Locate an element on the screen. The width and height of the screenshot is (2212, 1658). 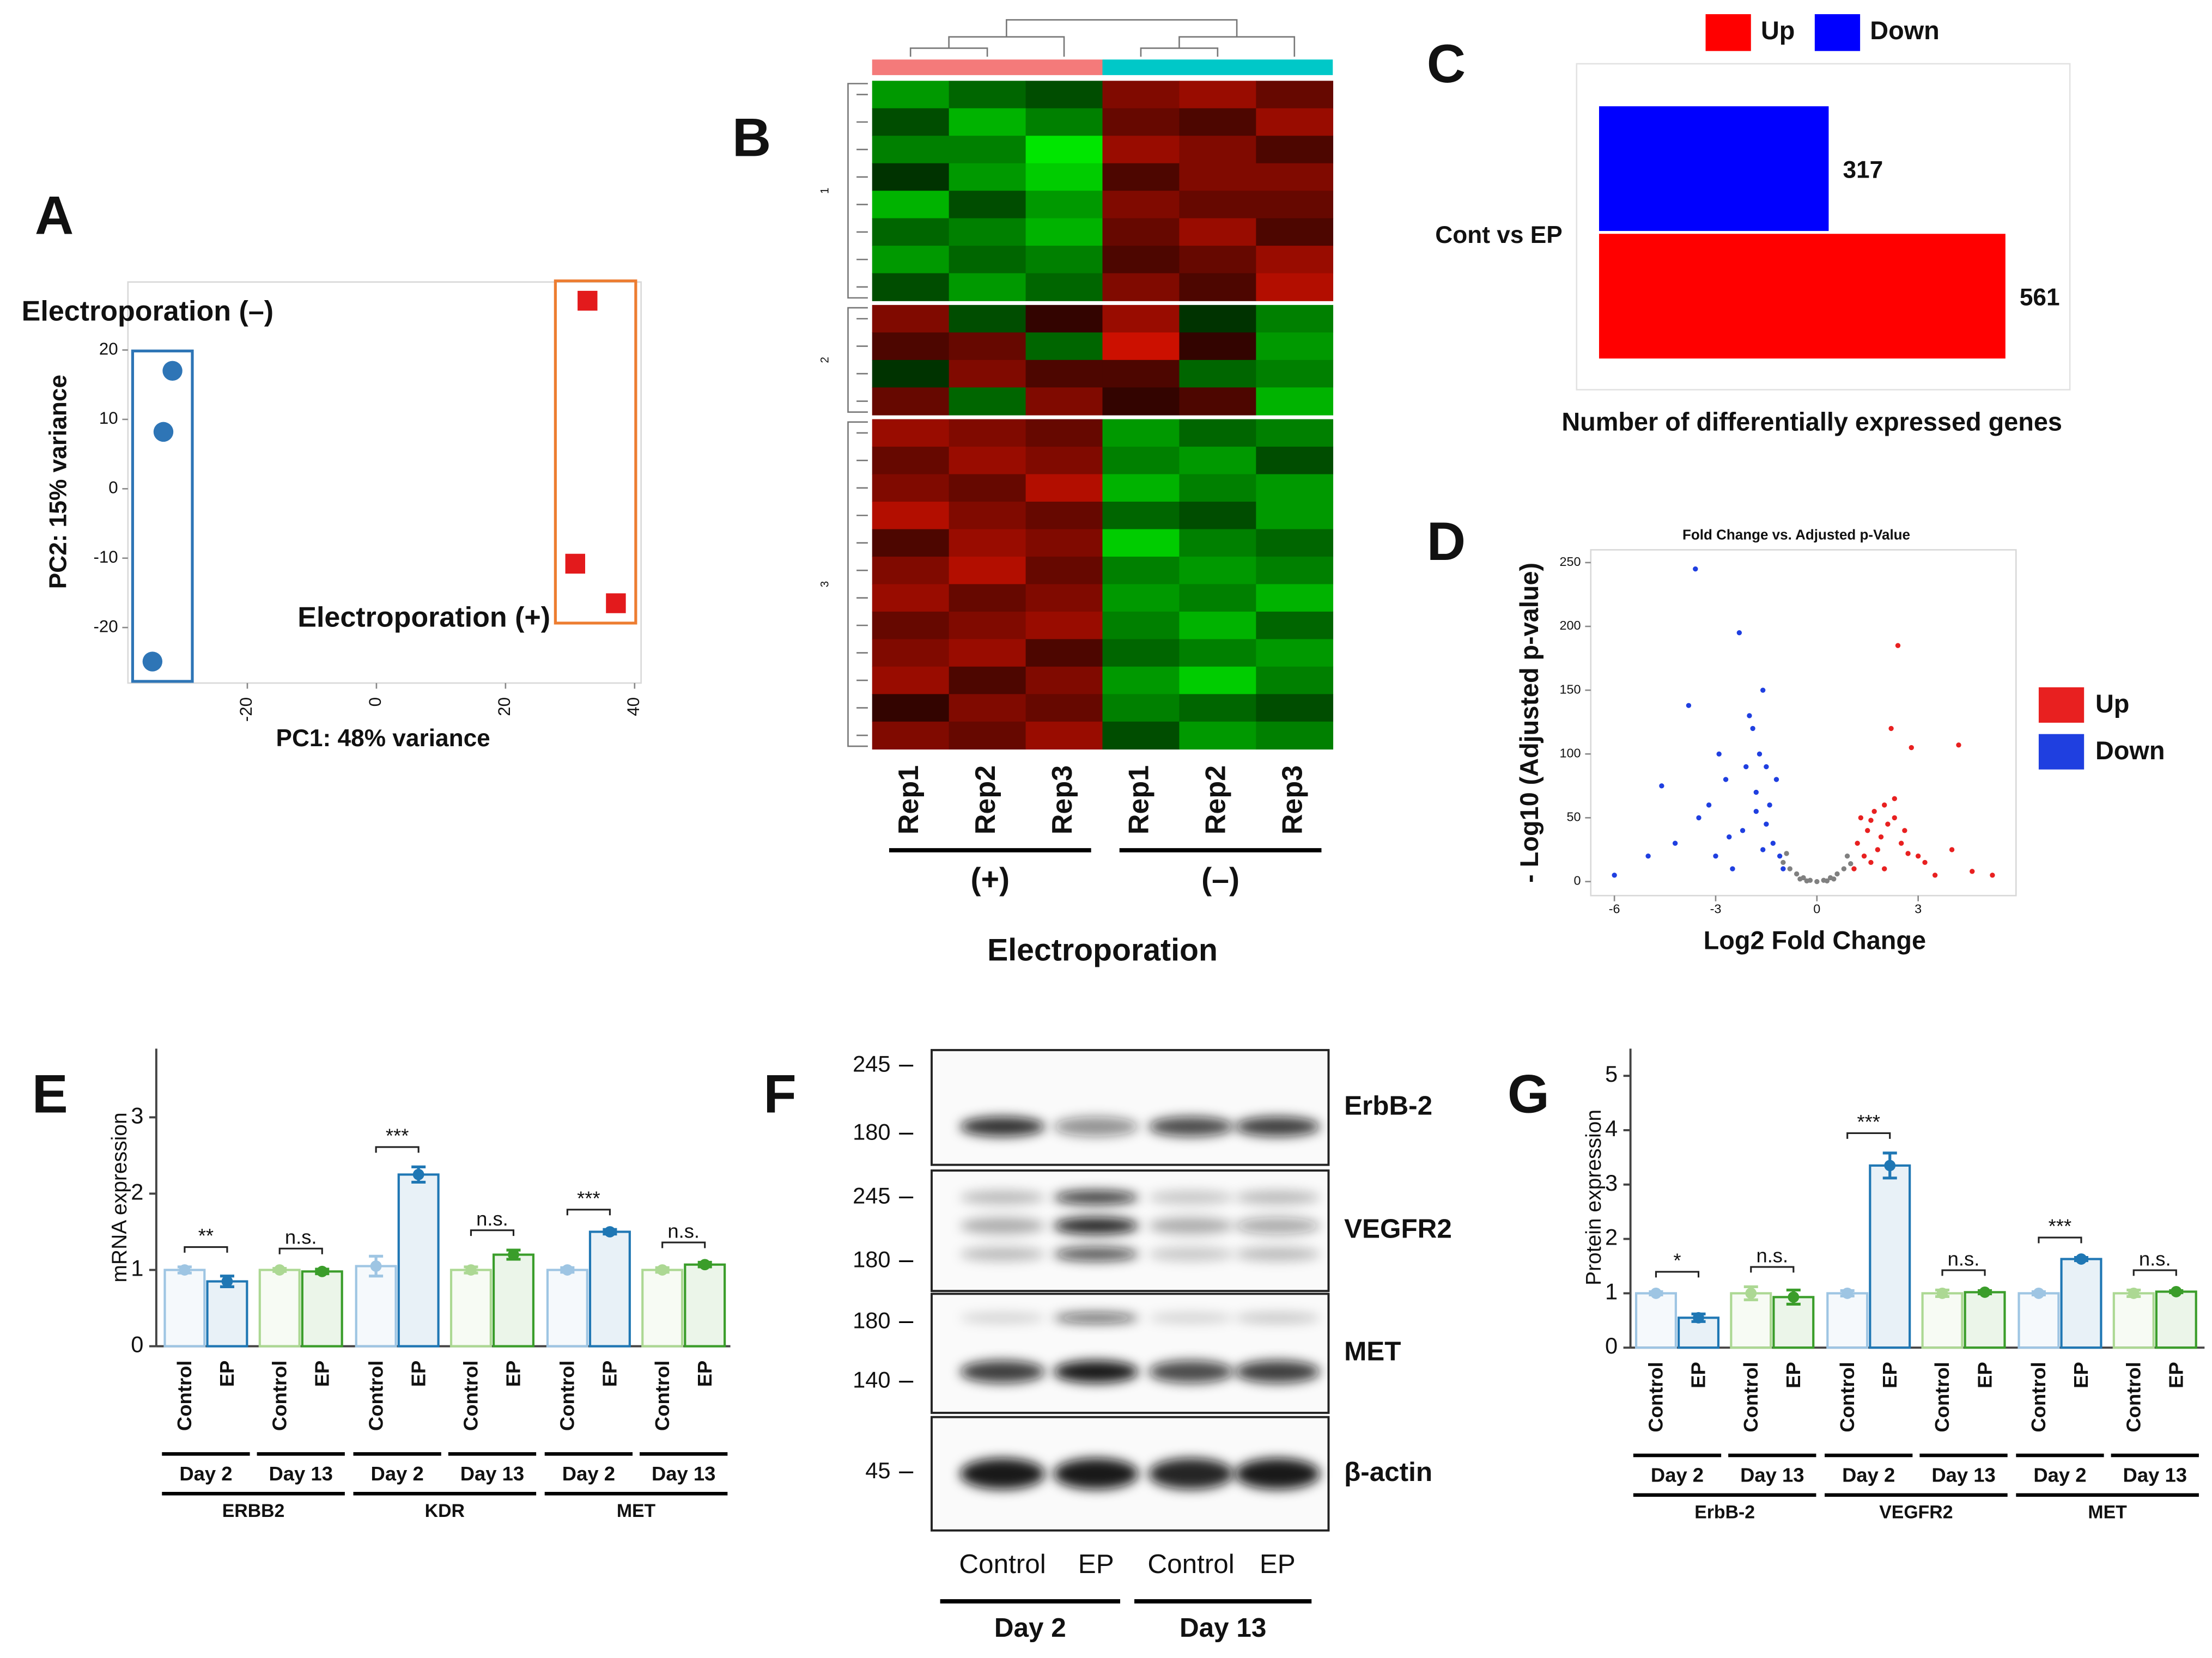
x-tick-label: 20 is located at coordinates (504, 706).